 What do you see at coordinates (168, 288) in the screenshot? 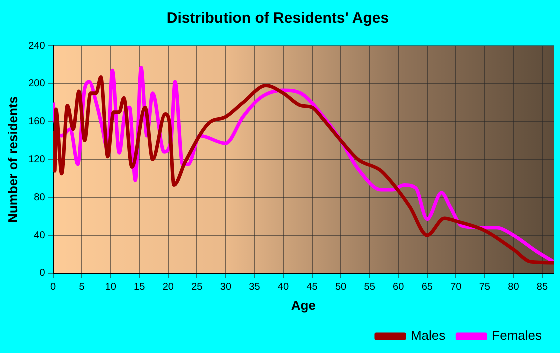
I see `x-tick-label: 20` at bounding box center [168, 288].